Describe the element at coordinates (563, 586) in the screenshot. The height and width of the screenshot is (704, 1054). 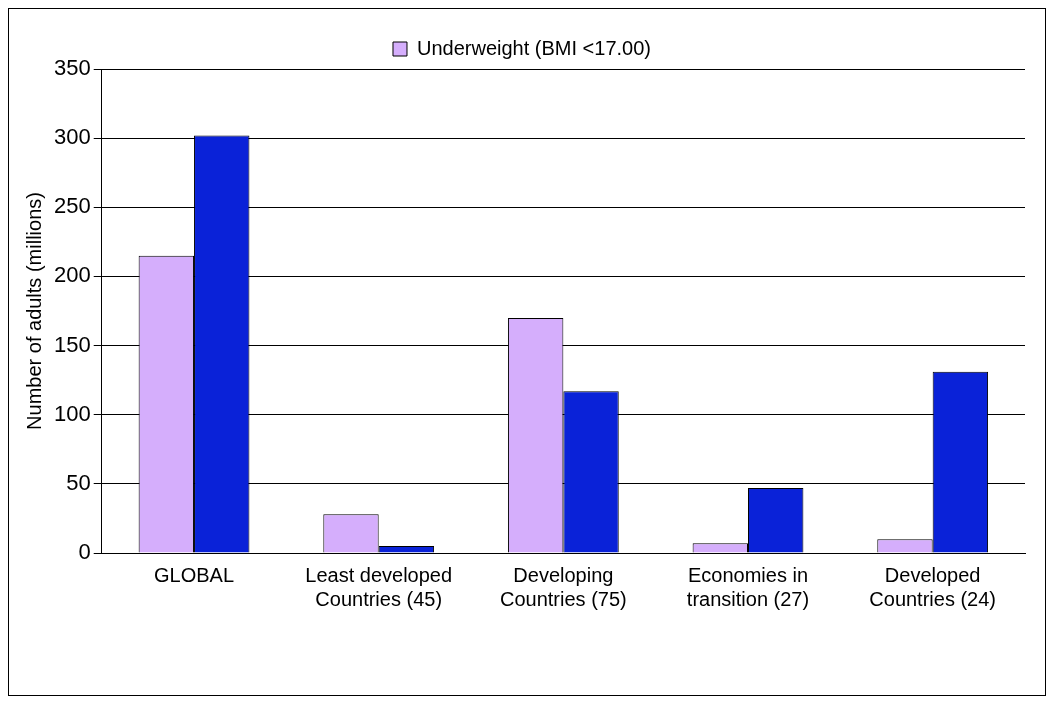
I see `x-tick-label: Developing Countries (75)` at that location.